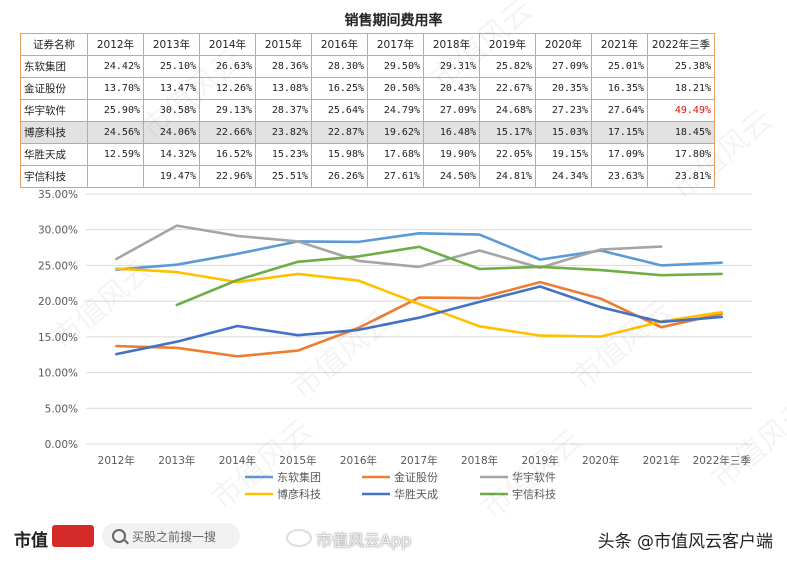 This screenshot has height=564, width=787. Describe the element at coordinates (395, 110) in the screenshot. I see `table-cell-value: 24.79%` at that location.